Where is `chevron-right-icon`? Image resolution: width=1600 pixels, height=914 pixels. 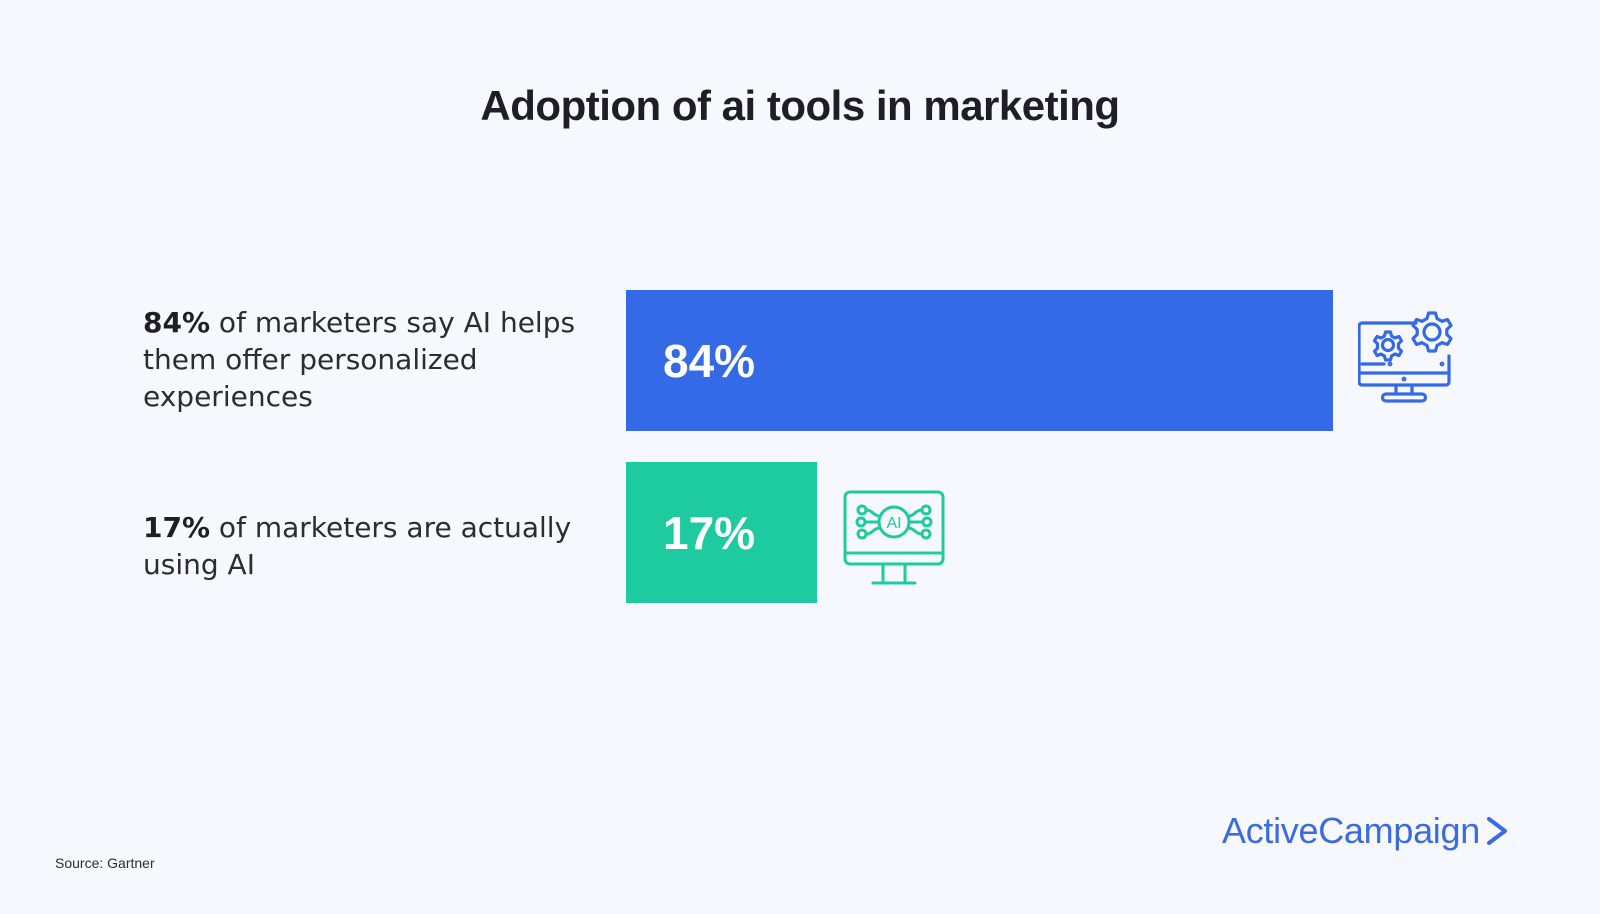
chevron-right-icon is located at coordinates (1496, 831).